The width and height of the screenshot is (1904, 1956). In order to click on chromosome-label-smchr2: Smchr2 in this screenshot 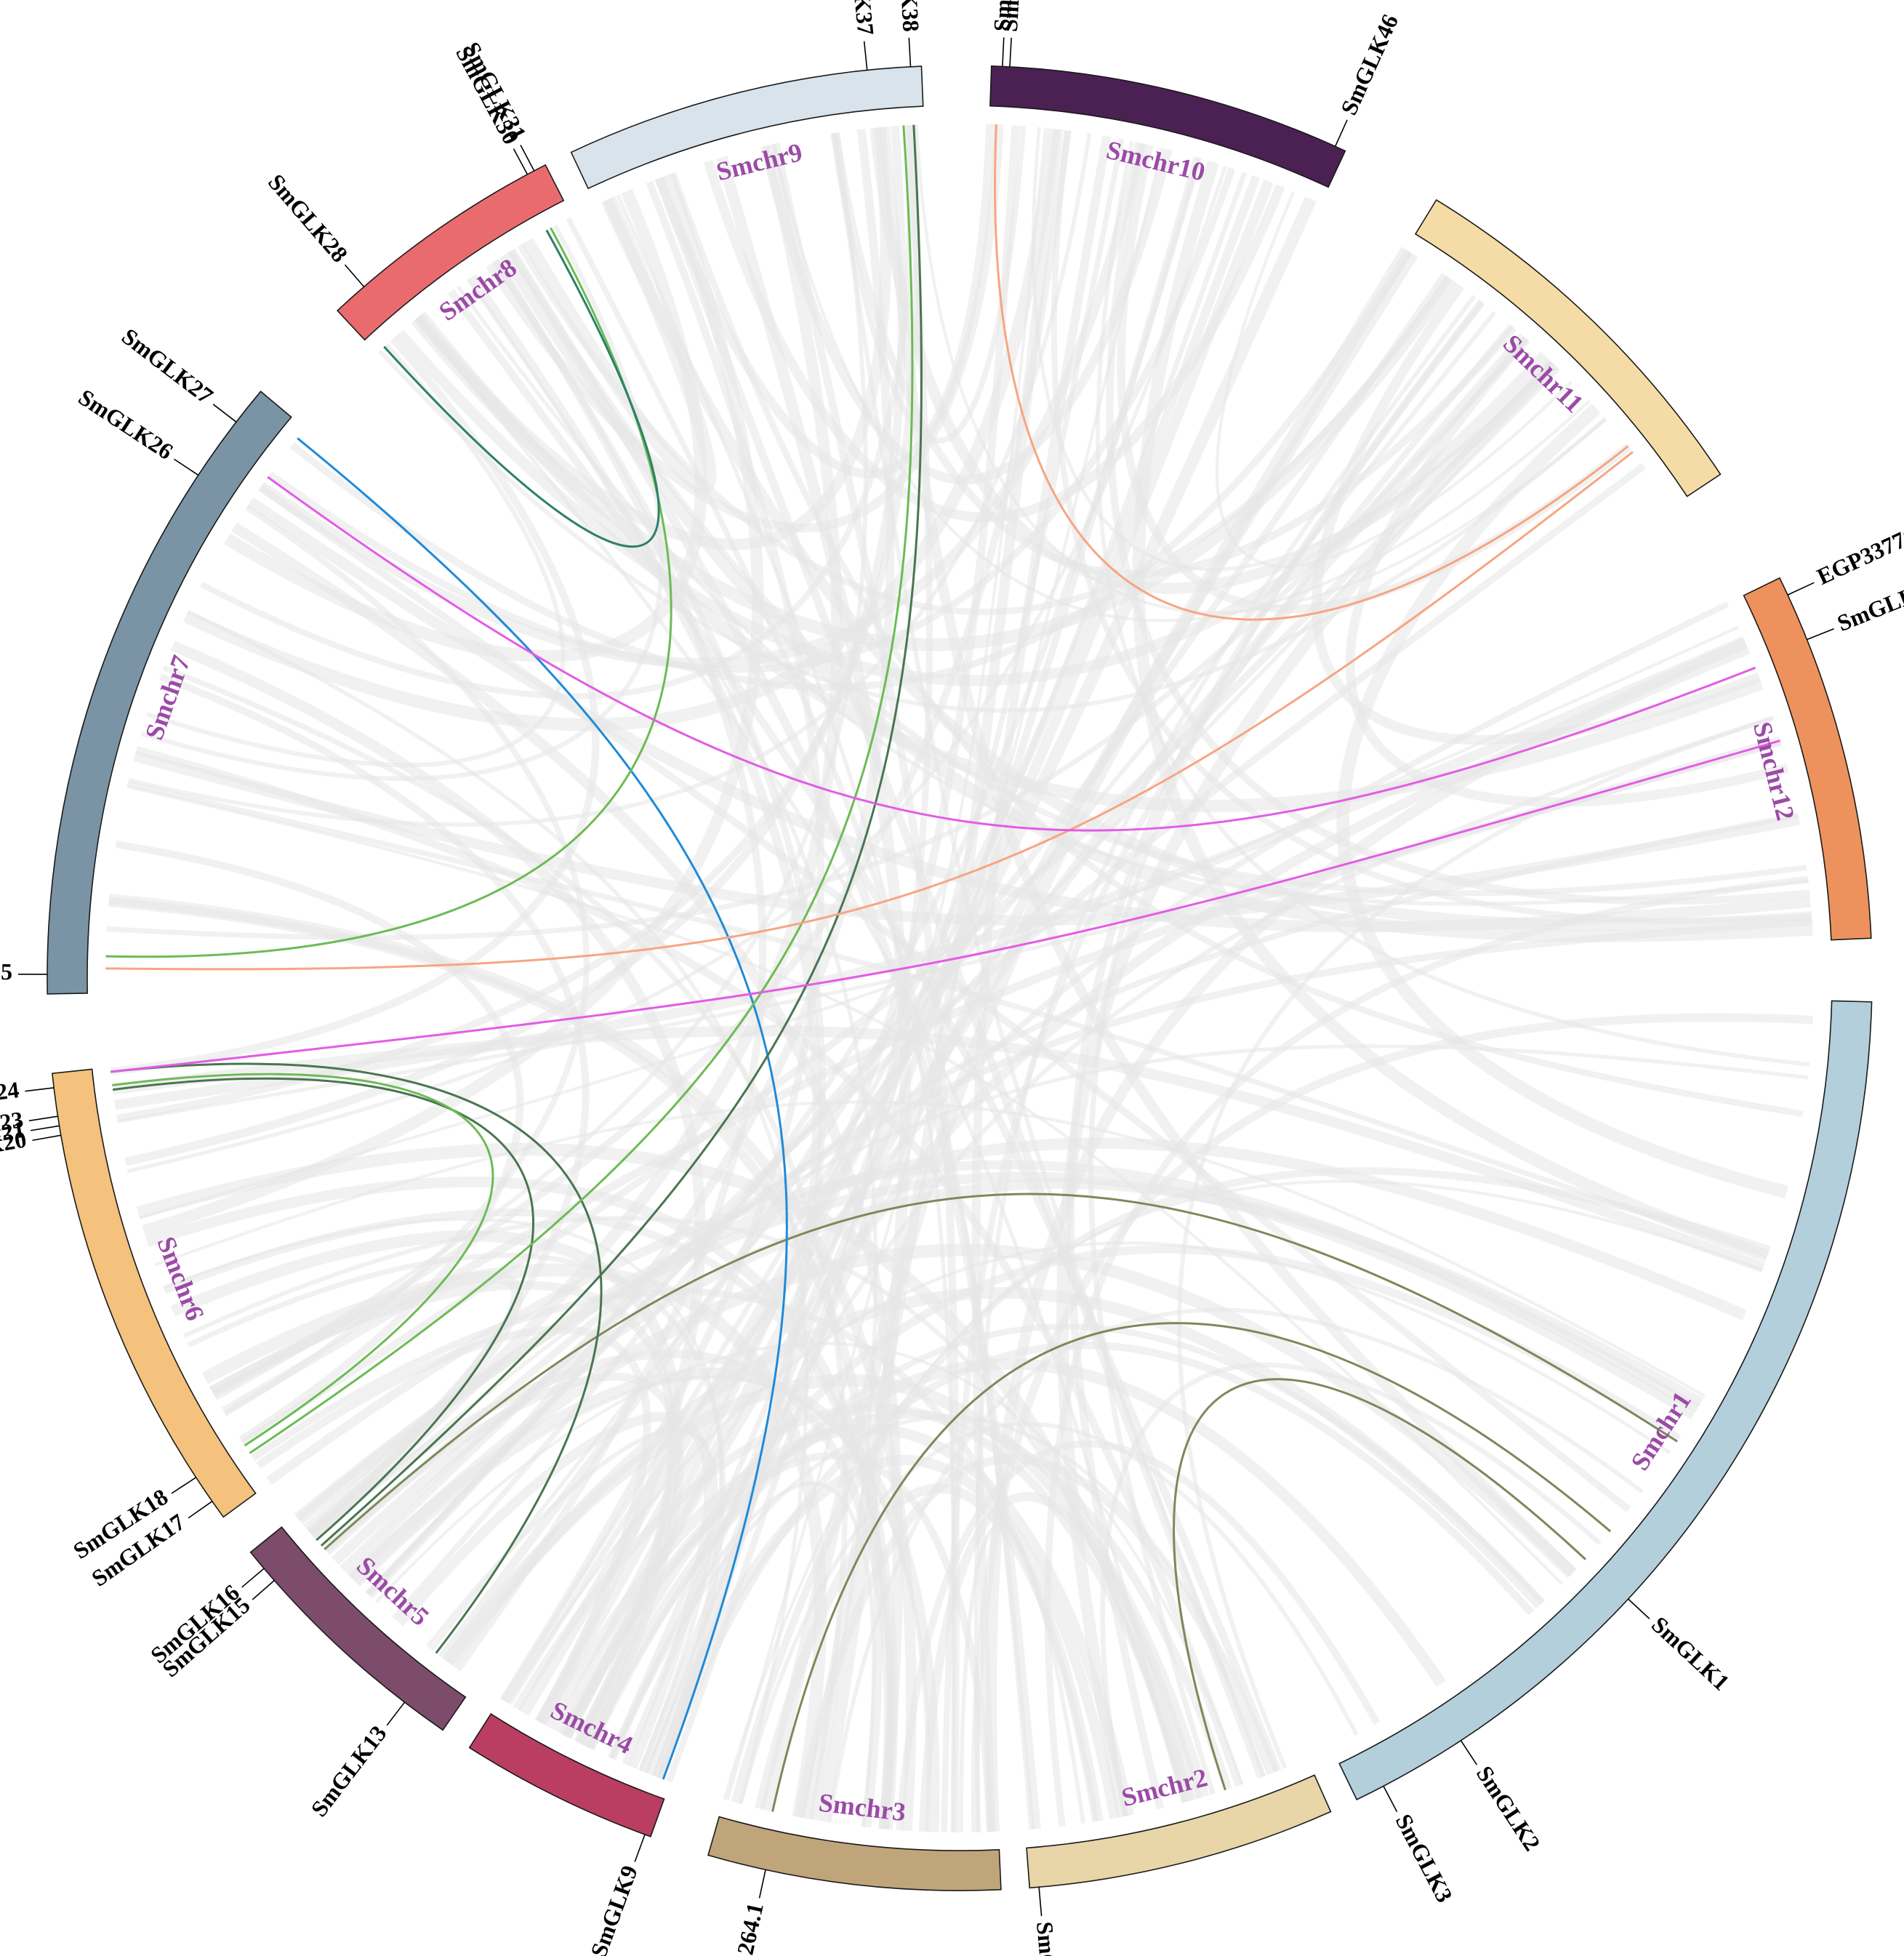, I will do `click(1164, 1787)`.